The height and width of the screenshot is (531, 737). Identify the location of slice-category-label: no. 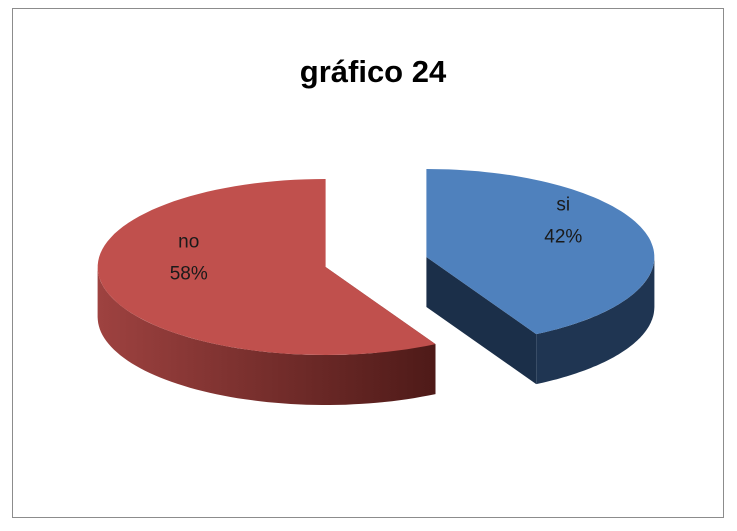
(188, 242).